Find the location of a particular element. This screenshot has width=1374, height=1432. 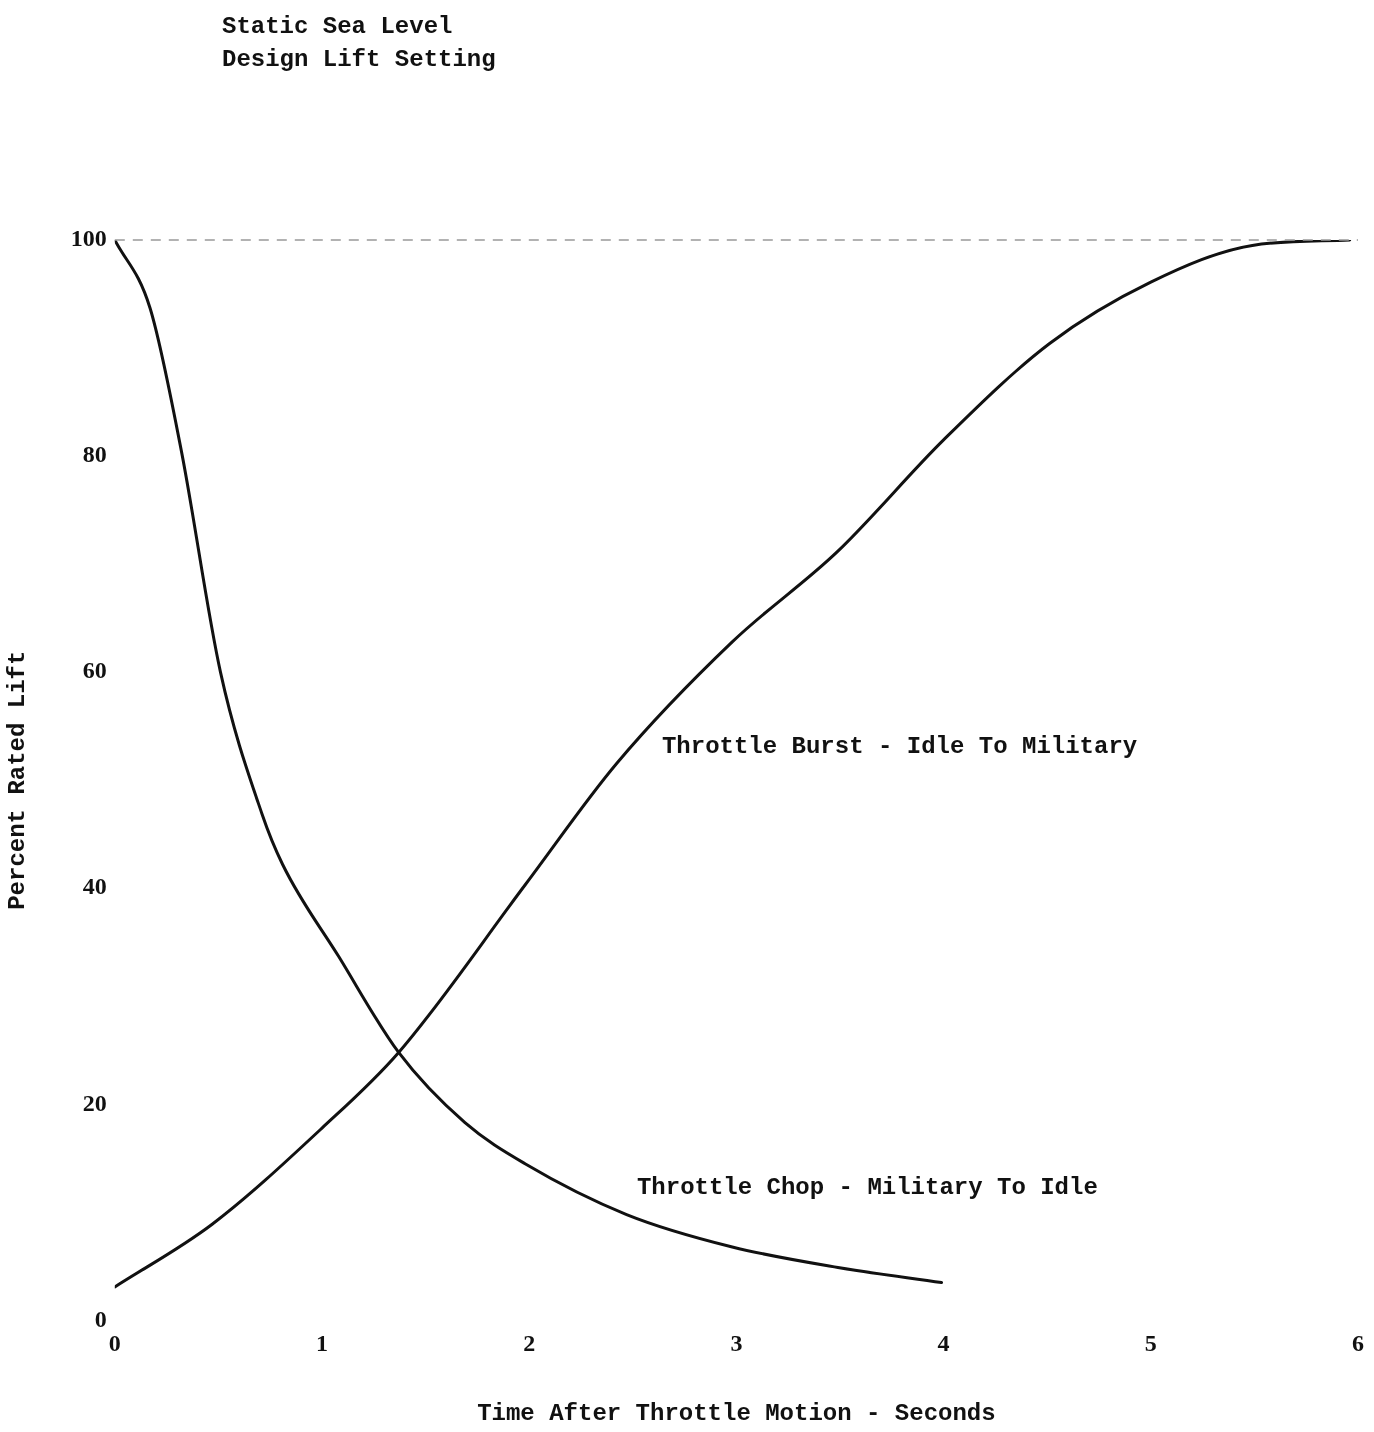

x-tick-label: 5 is located at coordinates (1150, 1343).